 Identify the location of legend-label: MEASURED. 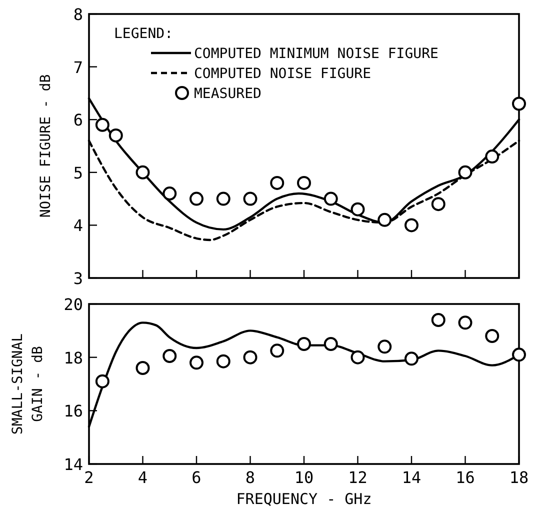
(228, 94).